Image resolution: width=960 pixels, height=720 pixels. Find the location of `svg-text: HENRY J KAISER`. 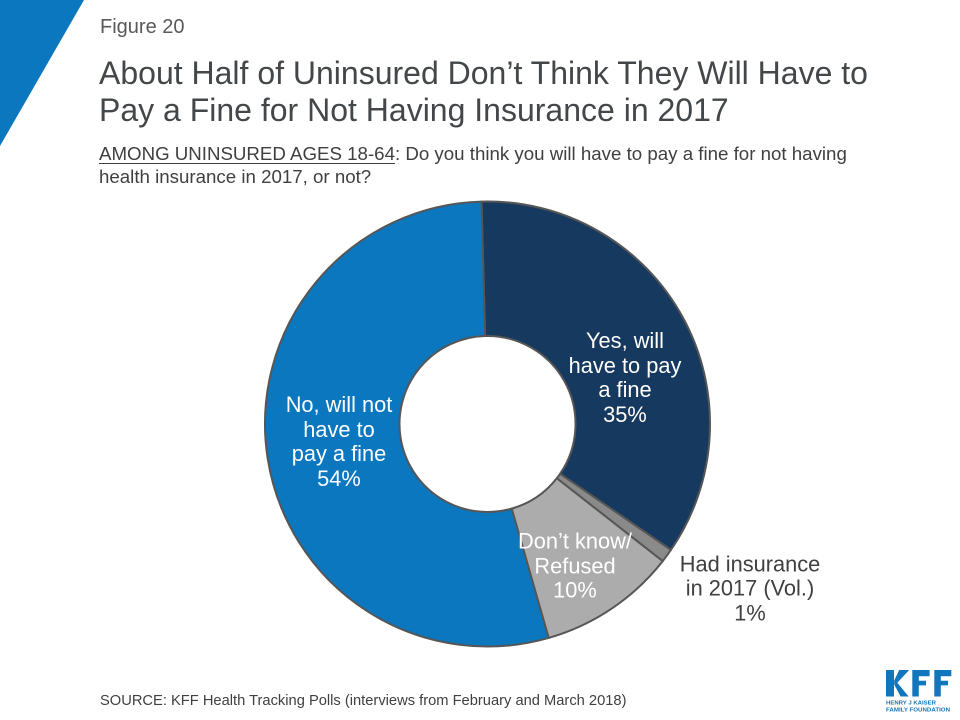

svg-text: HENRY J KAISER is located at coordinates (911, 704).